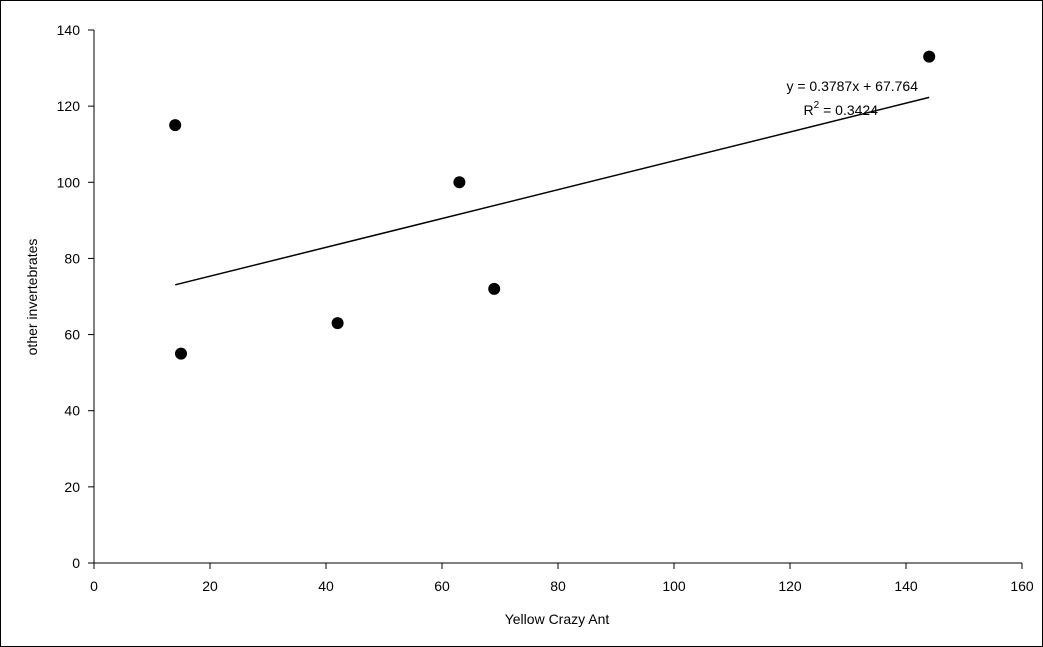 Image resolution: width=1043 pixels, height=647 pixels. Describe the element at coordinates (1022, 586) in the screenshot. I see `x-tick-label: 160` at that location.